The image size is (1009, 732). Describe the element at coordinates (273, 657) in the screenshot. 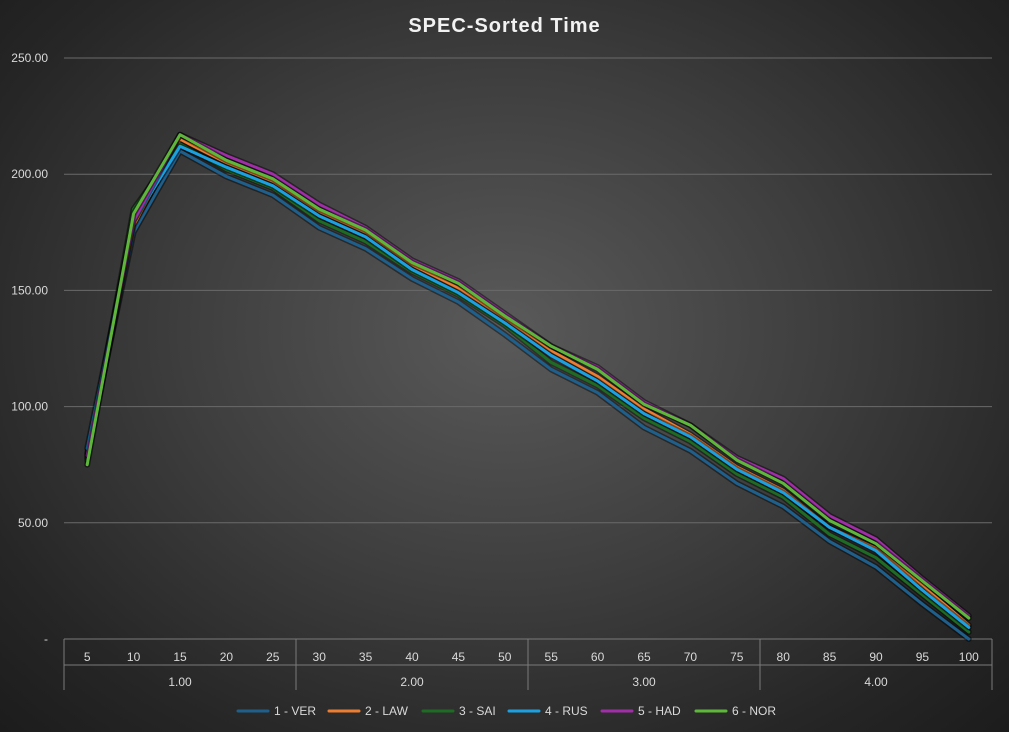

I see `x-tick-label: 25` at that location.